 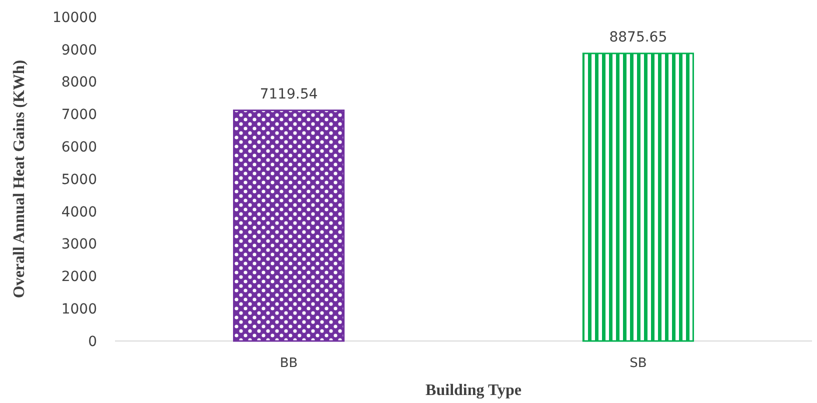 I want to click on y-axis-title: Overall Annual Heat Gains (KWh), so click(x=19, y=179).